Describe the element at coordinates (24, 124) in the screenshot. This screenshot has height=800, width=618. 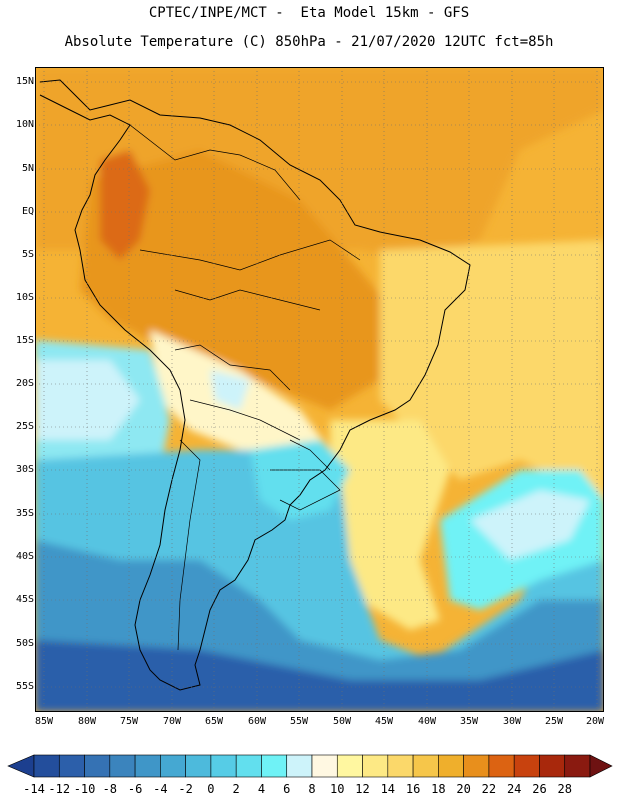
I see `lat-label: 10N` at that location.